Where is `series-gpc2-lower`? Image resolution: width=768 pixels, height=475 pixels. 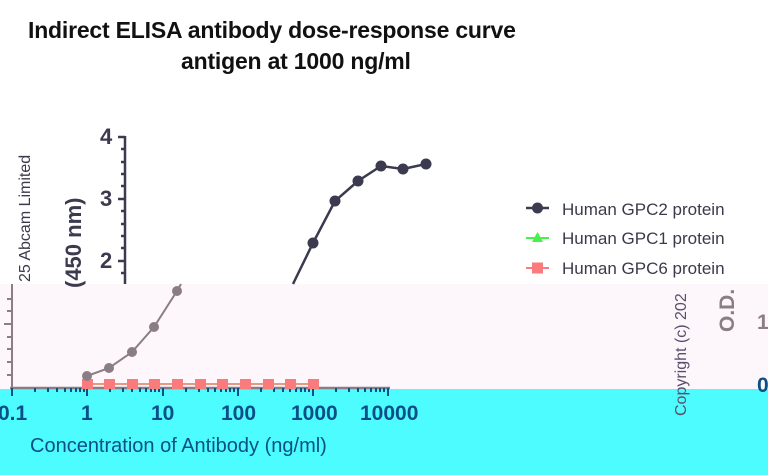 series-gpc2-lower is located at coordinates (132, 332).